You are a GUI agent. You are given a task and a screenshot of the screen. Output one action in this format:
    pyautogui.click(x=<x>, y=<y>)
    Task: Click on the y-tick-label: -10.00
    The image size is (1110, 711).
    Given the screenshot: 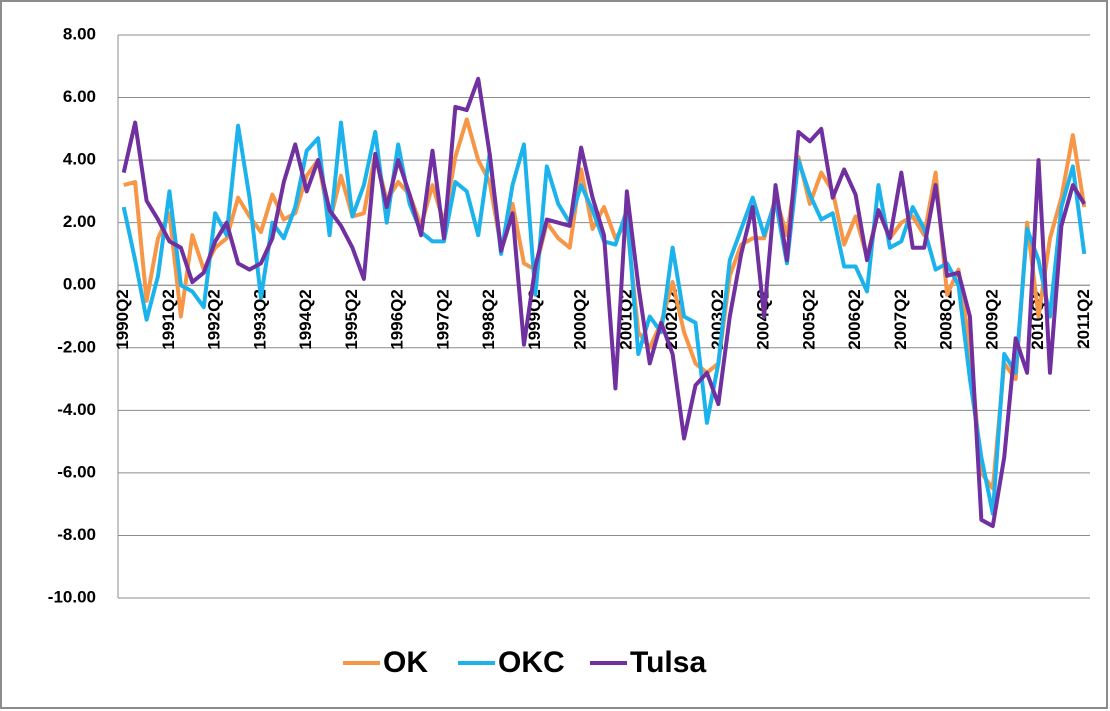 What is the action you would take?
    pyautogui.click(x=72, y=596)
    